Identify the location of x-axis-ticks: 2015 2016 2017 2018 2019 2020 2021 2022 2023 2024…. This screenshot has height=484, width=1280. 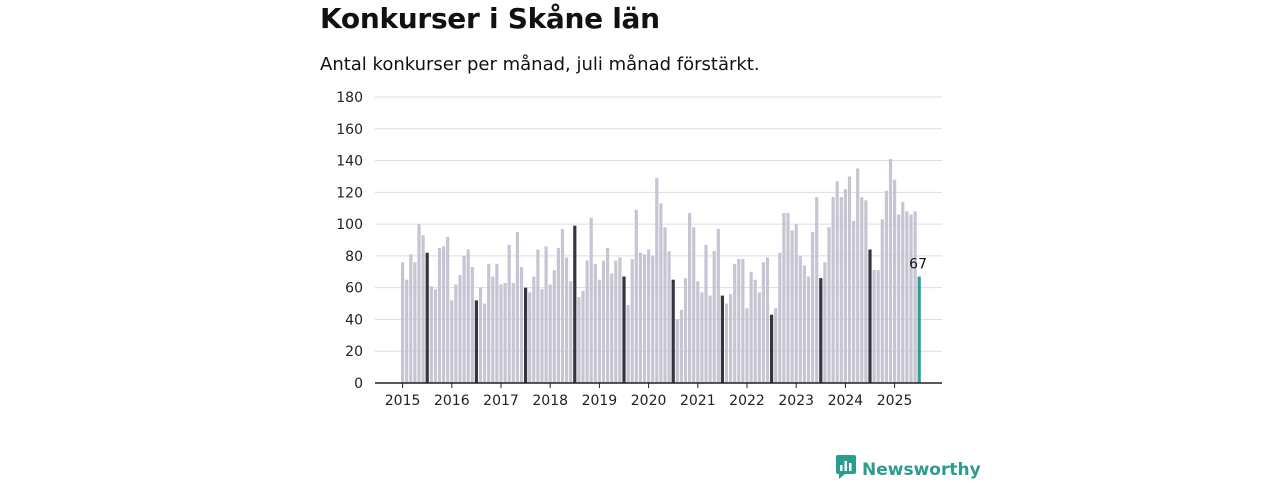
(649, 396).